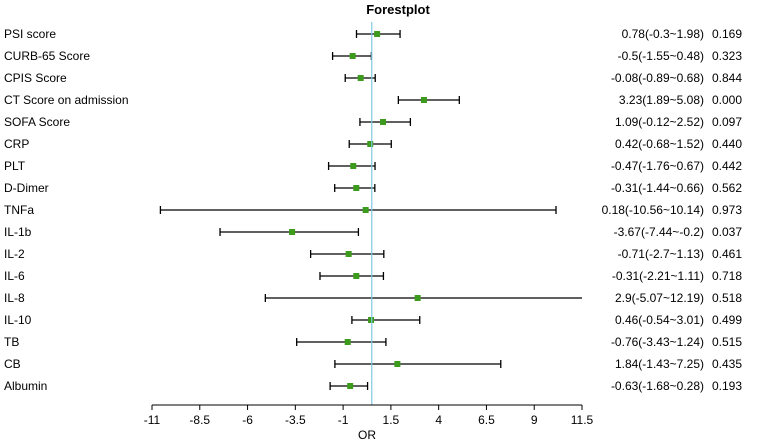  Describe the element at coordinates (373, 276) in the screenshot. I see `forest-row: IL-6 -0.31(-2.21~1.11) 0.718` at that location.